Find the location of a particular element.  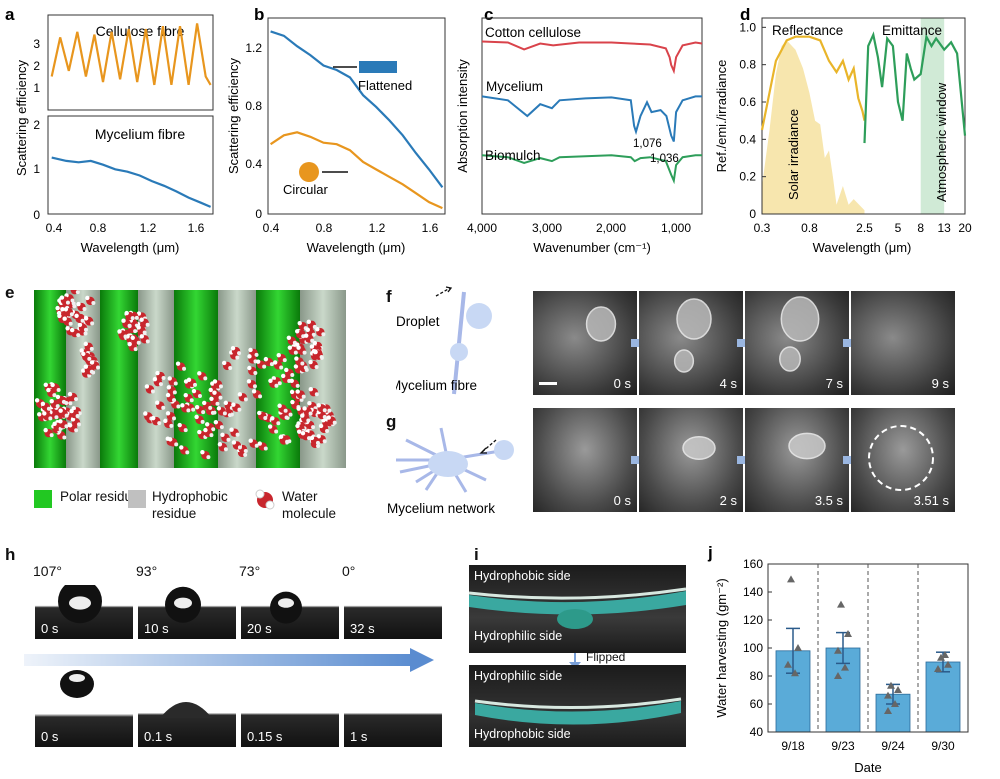

circular-fibre-icon is located at coordinates (309, 172).